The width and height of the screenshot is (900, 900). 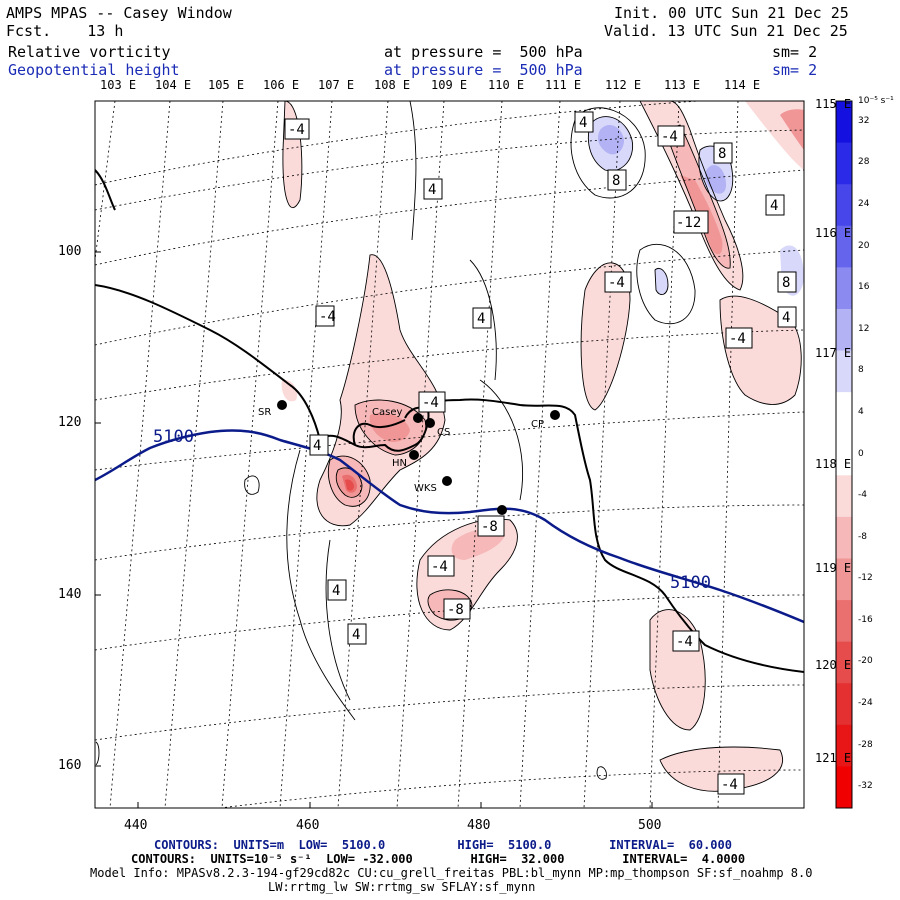 I want to click on lon-label: 112 E, so click(x=623, y=85).